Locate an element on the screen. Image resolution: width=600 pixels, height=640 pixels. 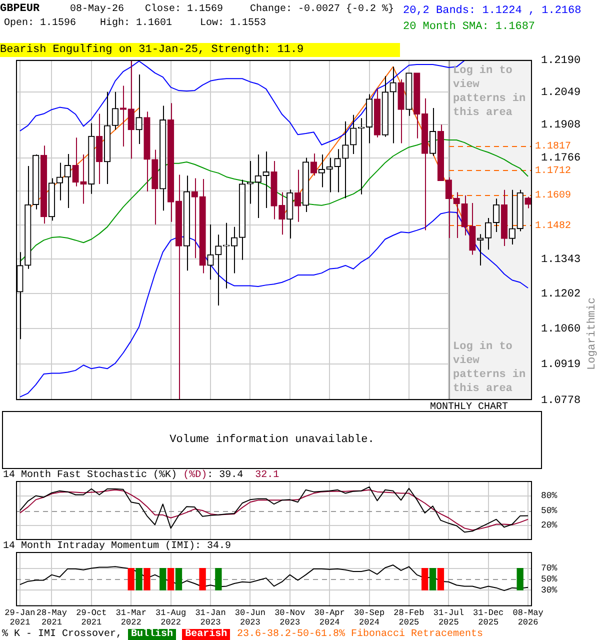
y-tick-label: 80% is located at coordinates (549, 496).